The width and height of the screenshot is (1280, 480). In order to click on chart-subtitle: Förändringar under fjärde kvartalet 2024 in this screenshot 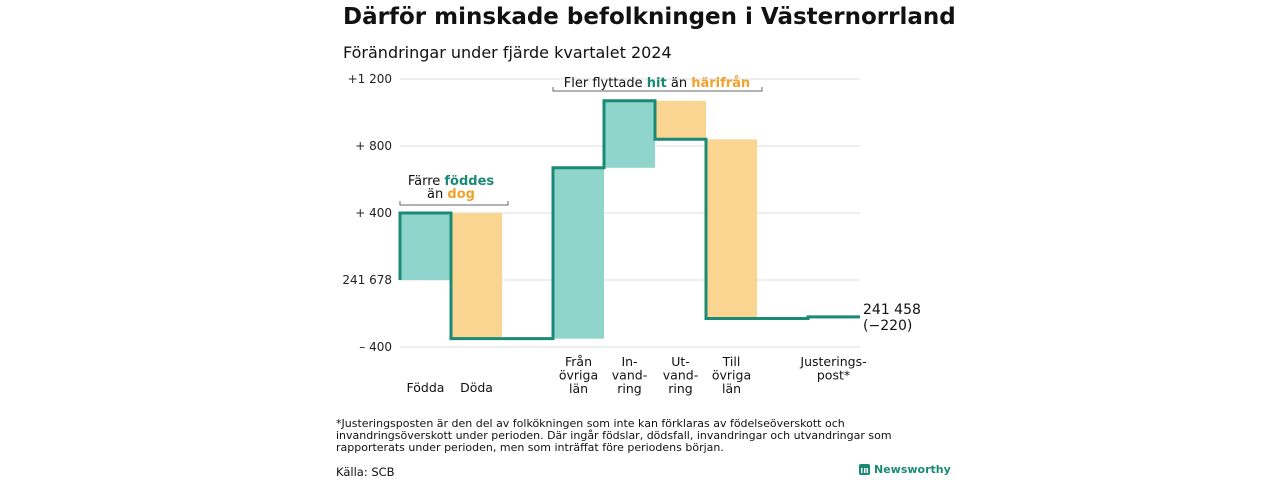, I will do `click(507, 52)`.